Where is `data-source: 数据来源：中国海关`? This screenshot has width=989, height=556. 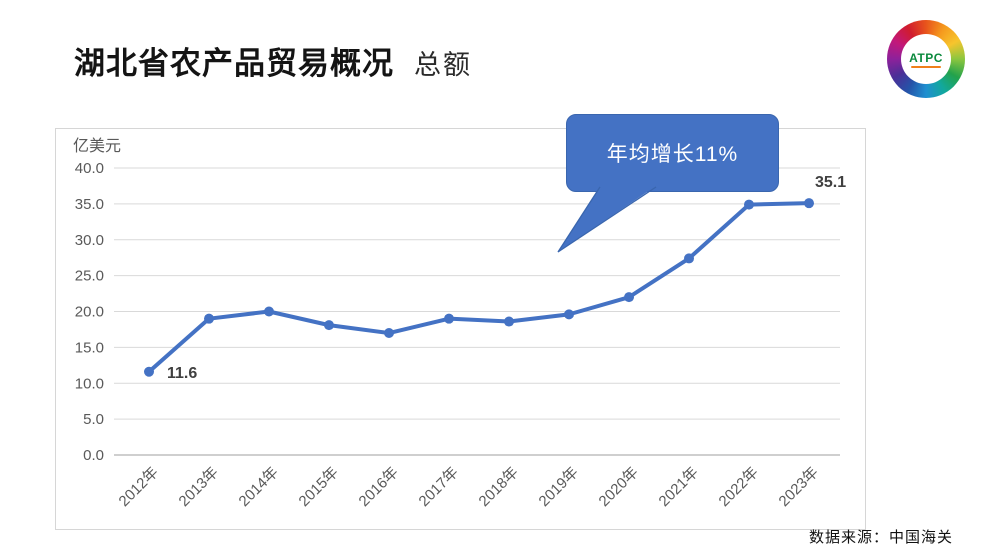 data-source: 数据来源：中国海关 is located at coordinates (880, 537).